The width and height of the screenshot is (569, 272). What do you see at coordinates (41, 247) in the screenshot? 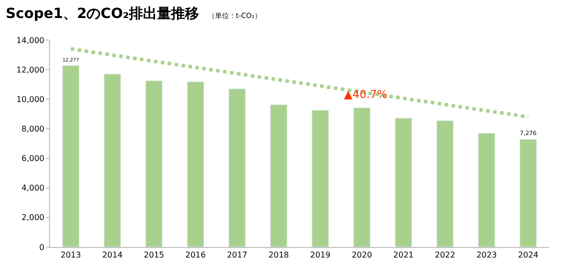
I see `y-tick-label: 0` at bounding box center [41, 247].